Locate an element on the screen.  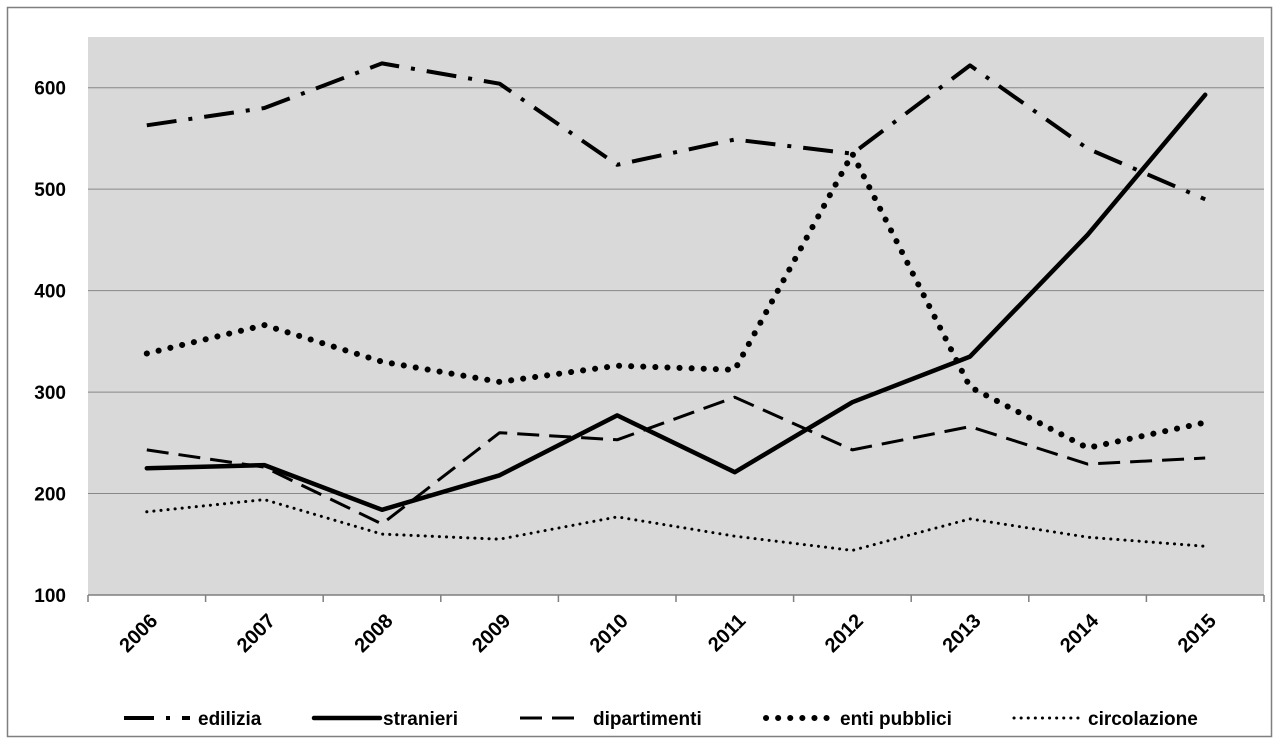
legend-label: enti pubblici is located at coordinates (896, 719).